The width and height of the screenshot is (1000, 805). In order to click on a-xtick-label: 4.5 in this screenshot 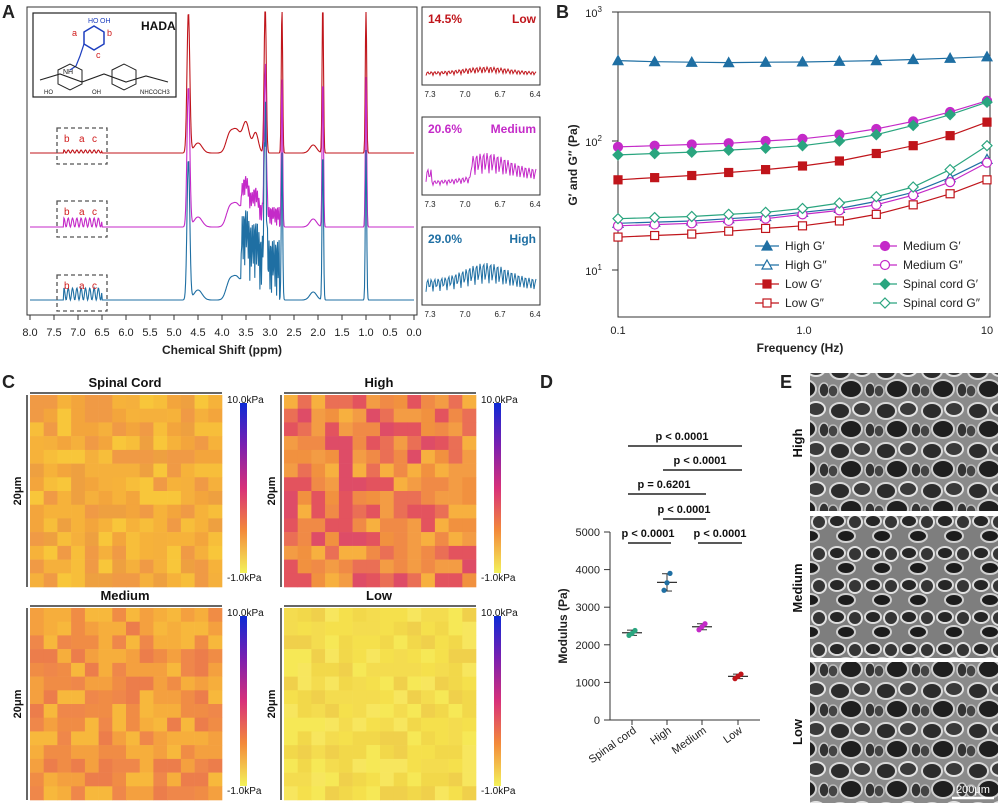, I will do `click(197, 333)`.